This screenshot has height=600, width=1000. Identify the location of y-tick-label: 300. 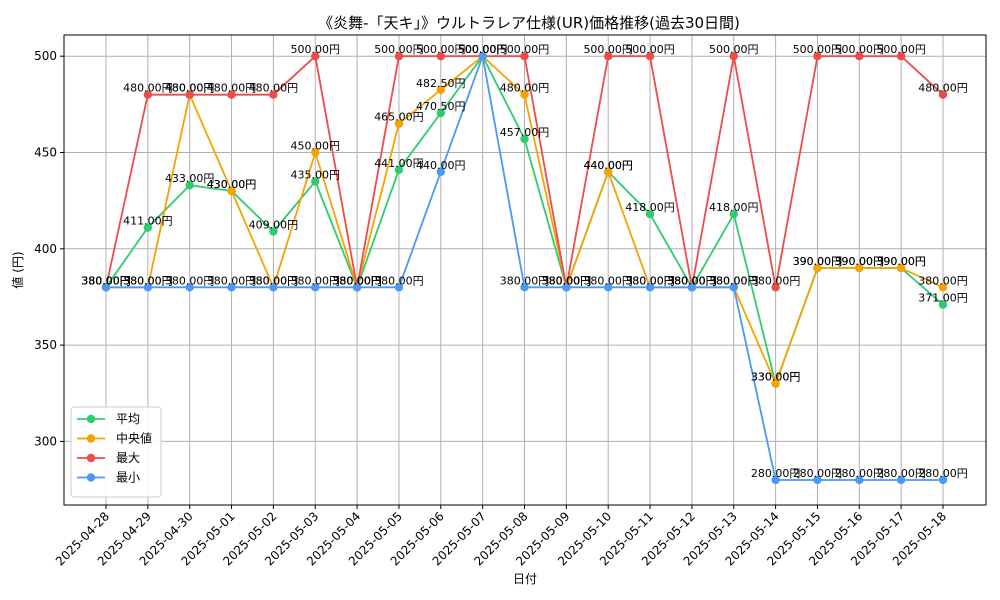
(45, 441).